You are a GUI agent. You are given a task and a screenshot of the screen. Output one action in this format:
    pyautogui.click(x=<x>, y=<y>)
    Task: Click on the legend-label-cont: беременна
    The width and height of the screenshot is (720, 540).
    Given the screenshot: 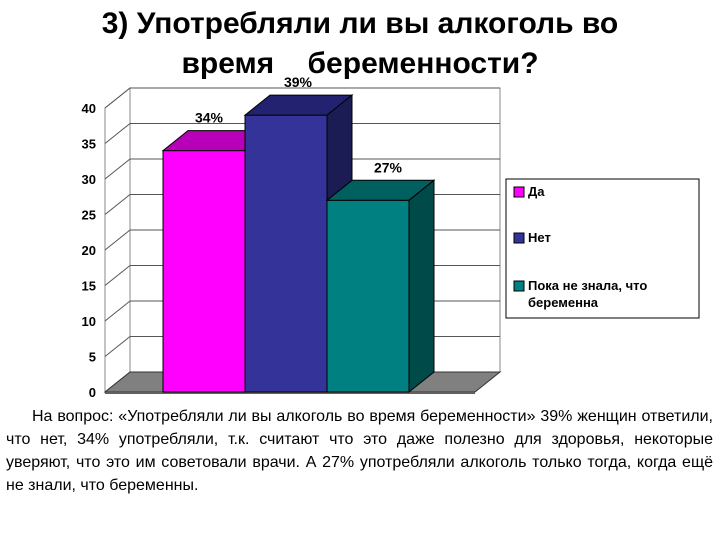 What is the action you would take?
    pyautogui.click(x=563, y=302)
    